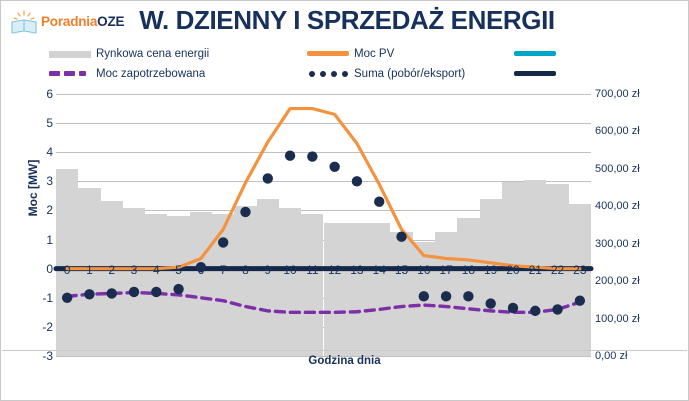 The height and width of the screenshot is (401, 689). Describe the element at coordinates (617, 318) in the screenshot. I see `y-tick-right: 100,00 zł` at that location.